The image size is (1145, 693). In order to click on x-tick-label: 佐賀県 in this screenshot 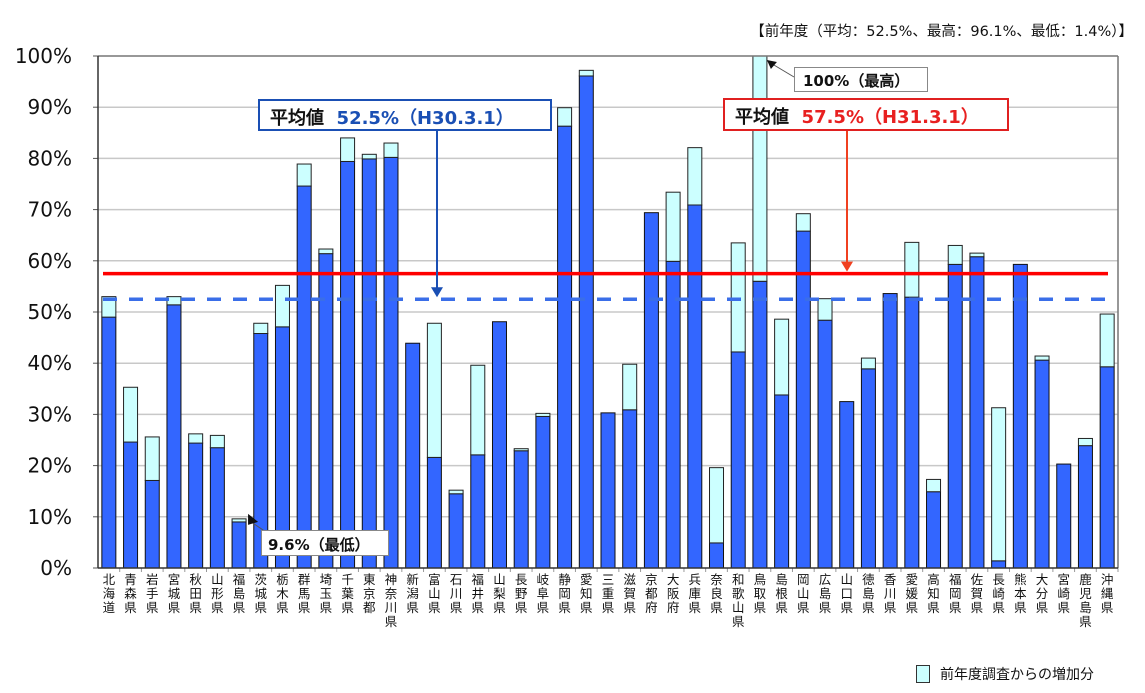, I will do `click(977, 593)`.